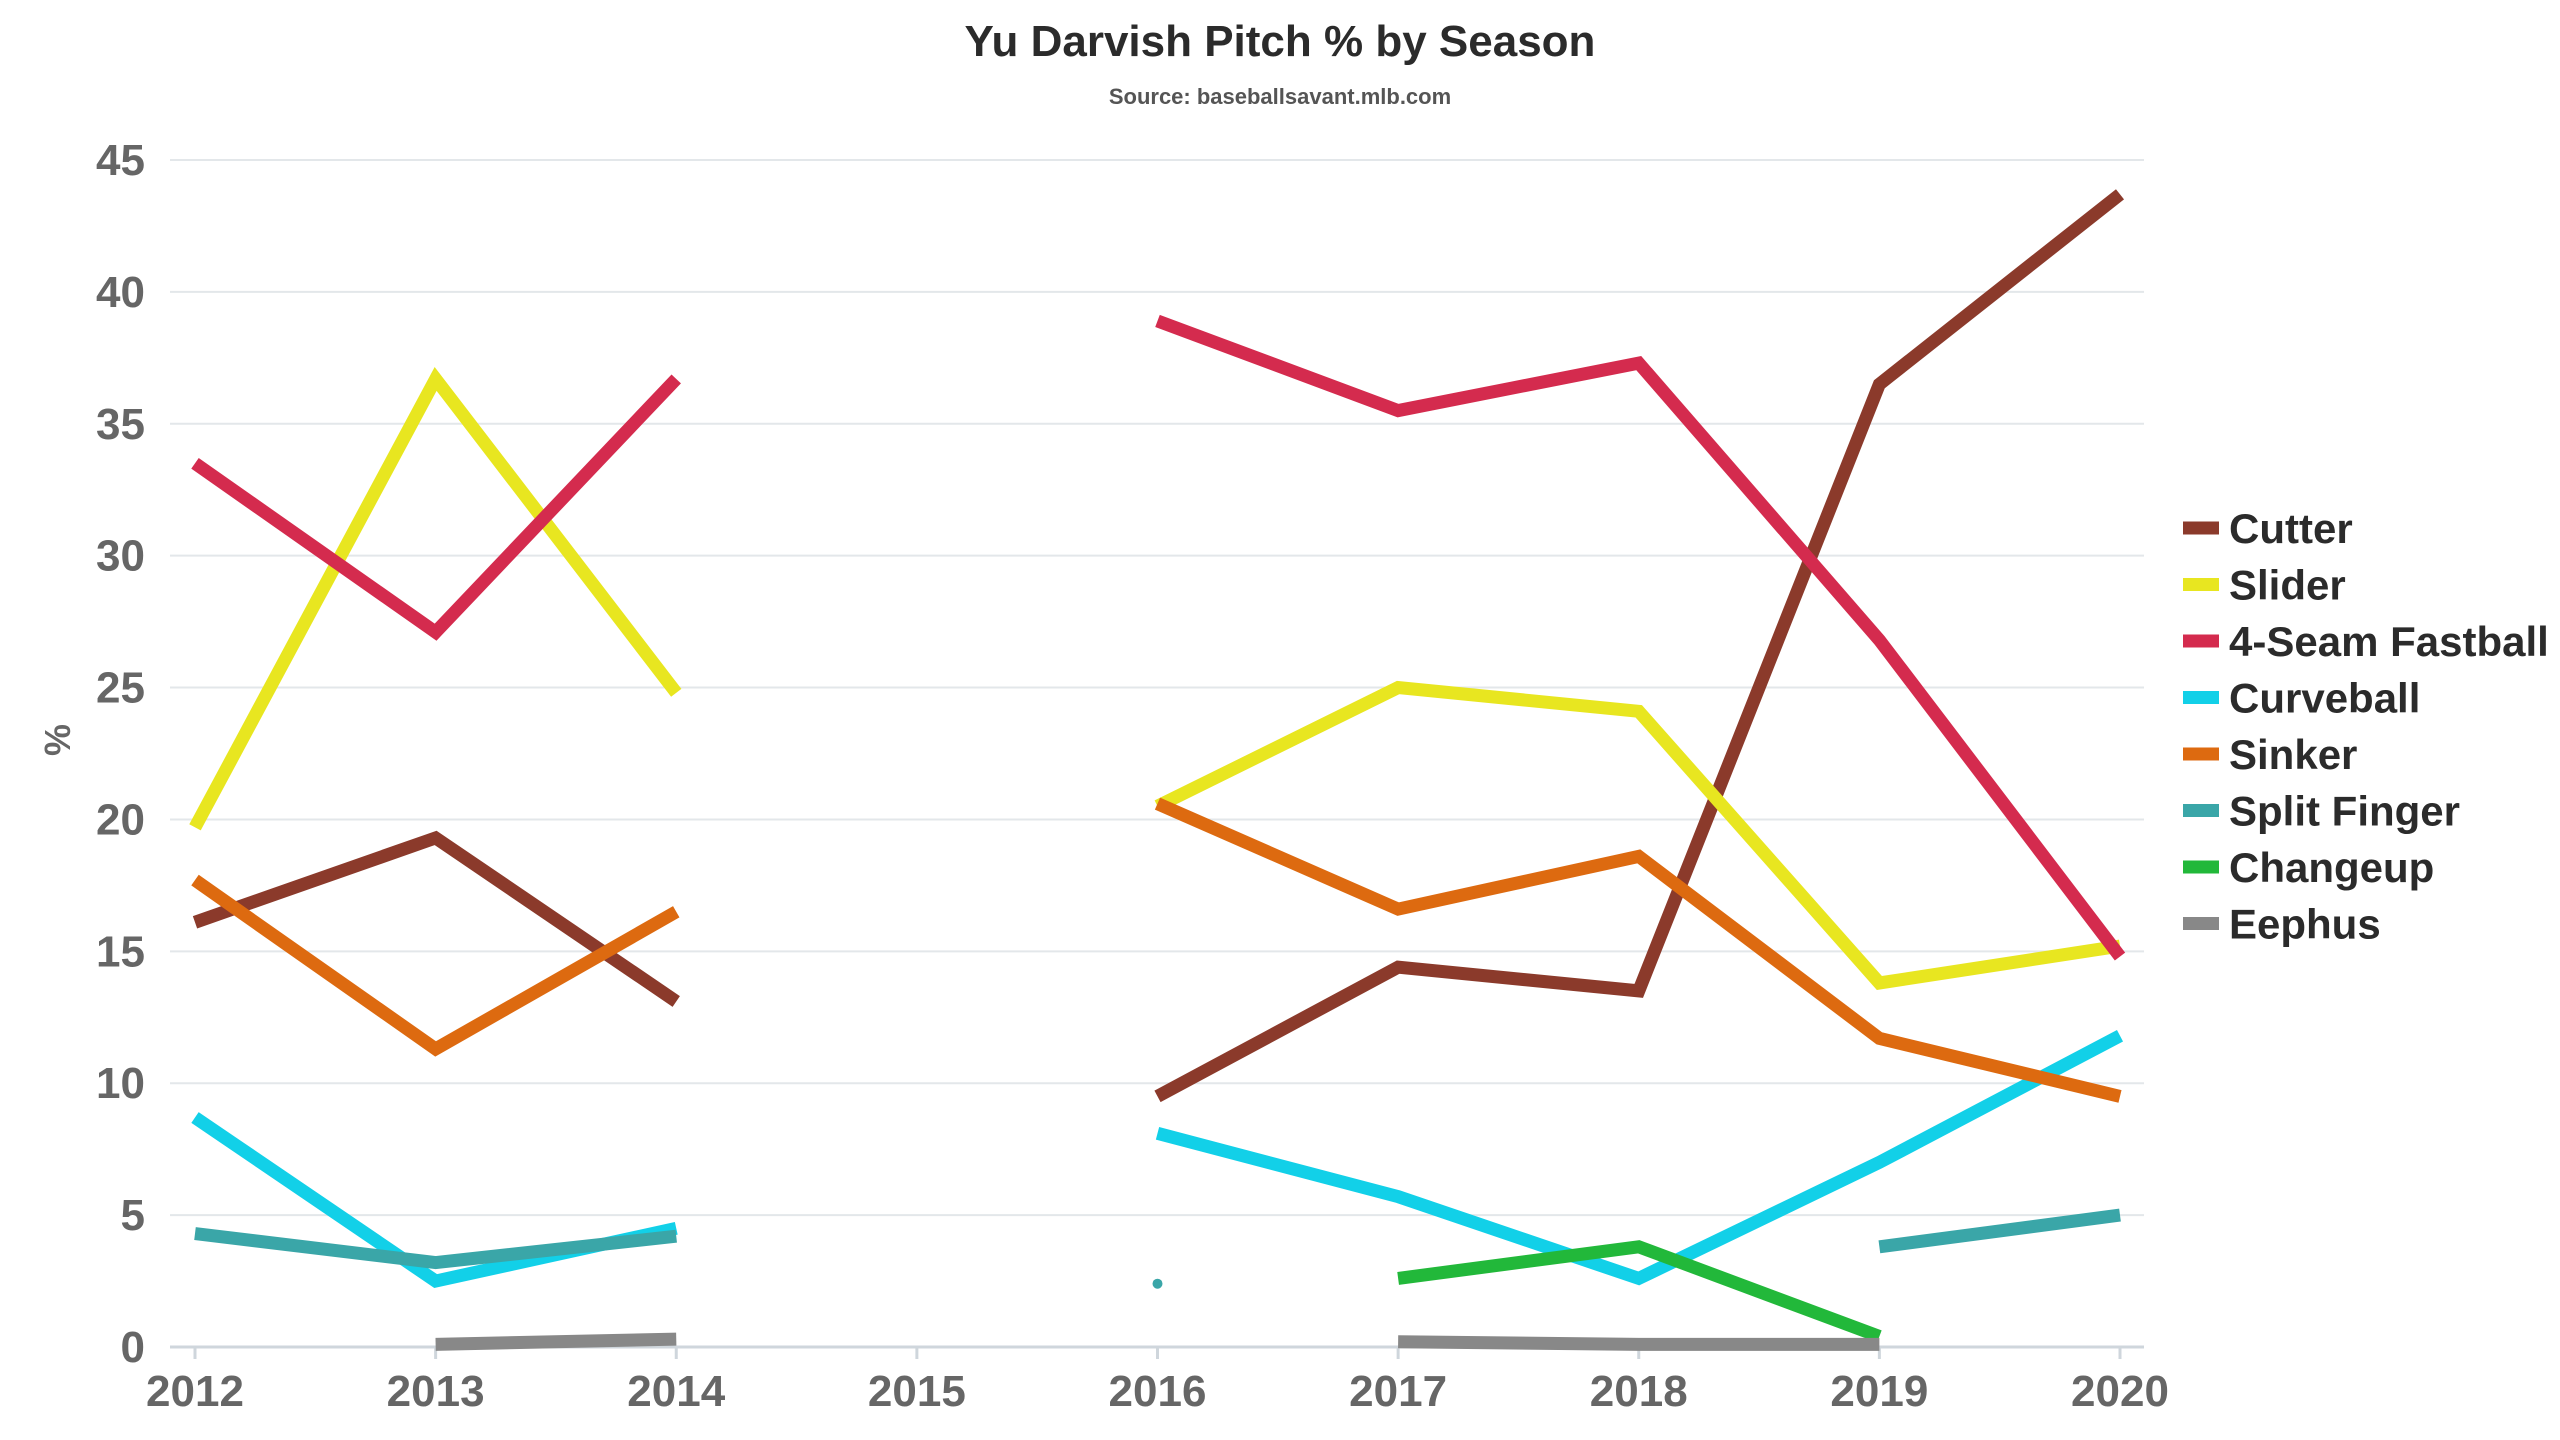 The width and height of the screenshot is (2560, 1440). Describe the element at coordinates (1398, 1391) in the screenshot. I see `x-tick-label: 2017` at that location.